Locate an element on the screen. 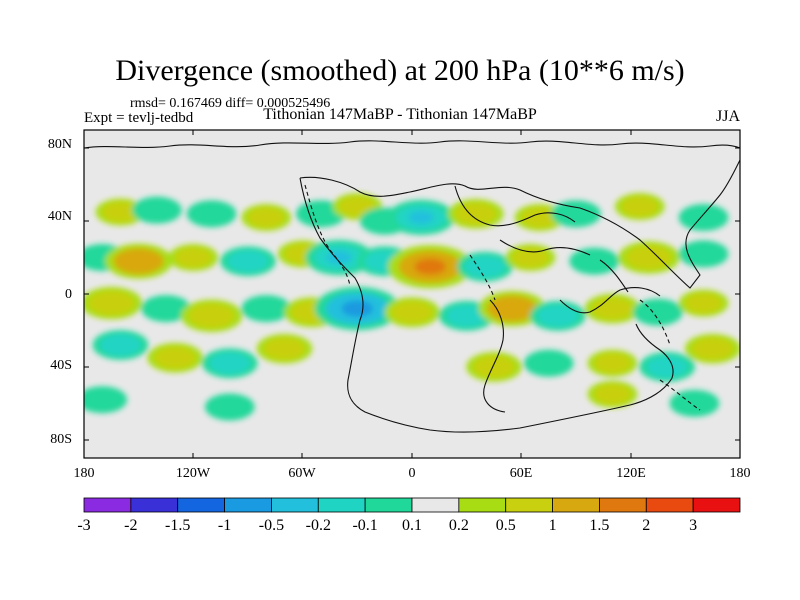 This screenshot has width=800, height=600. comparison-subtitle: Tithonian 147MaBP - Tithonian 147MaBP is located at coordinates (400, 114).